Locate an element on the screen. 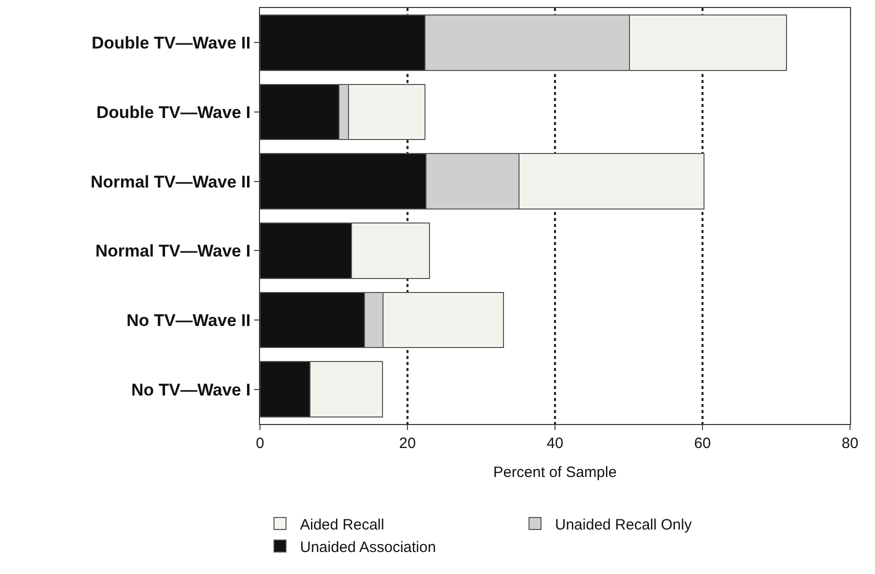  legend-label: Unaided Association is located at coordinates (368, 547).